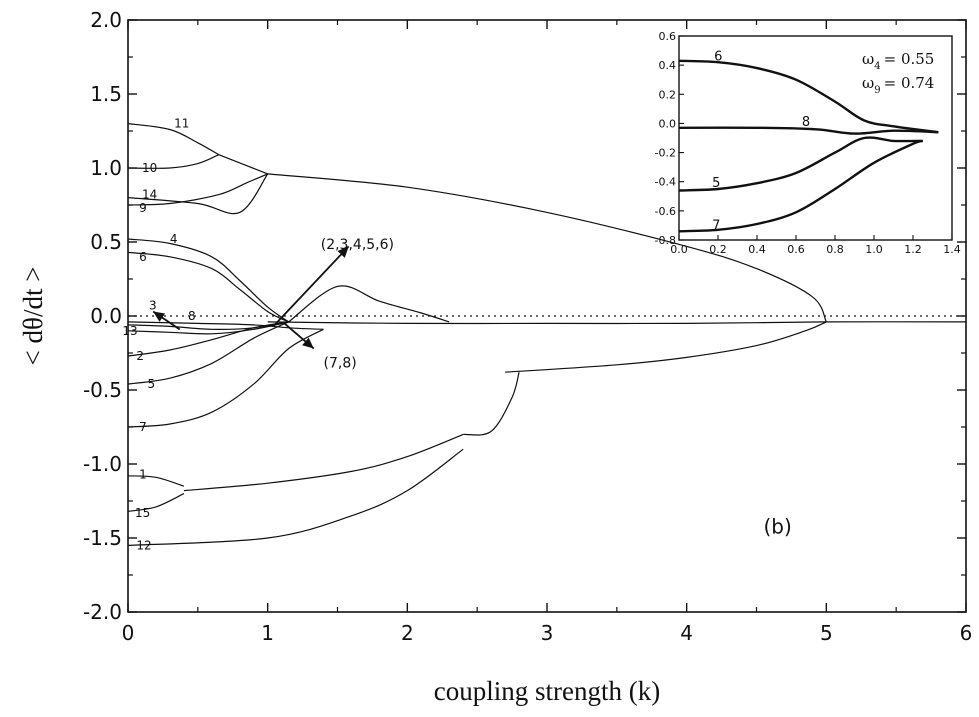 The height and width of the screenshot is (717, 979). I want to click on omega-subscript: 4, so click(877, 66).